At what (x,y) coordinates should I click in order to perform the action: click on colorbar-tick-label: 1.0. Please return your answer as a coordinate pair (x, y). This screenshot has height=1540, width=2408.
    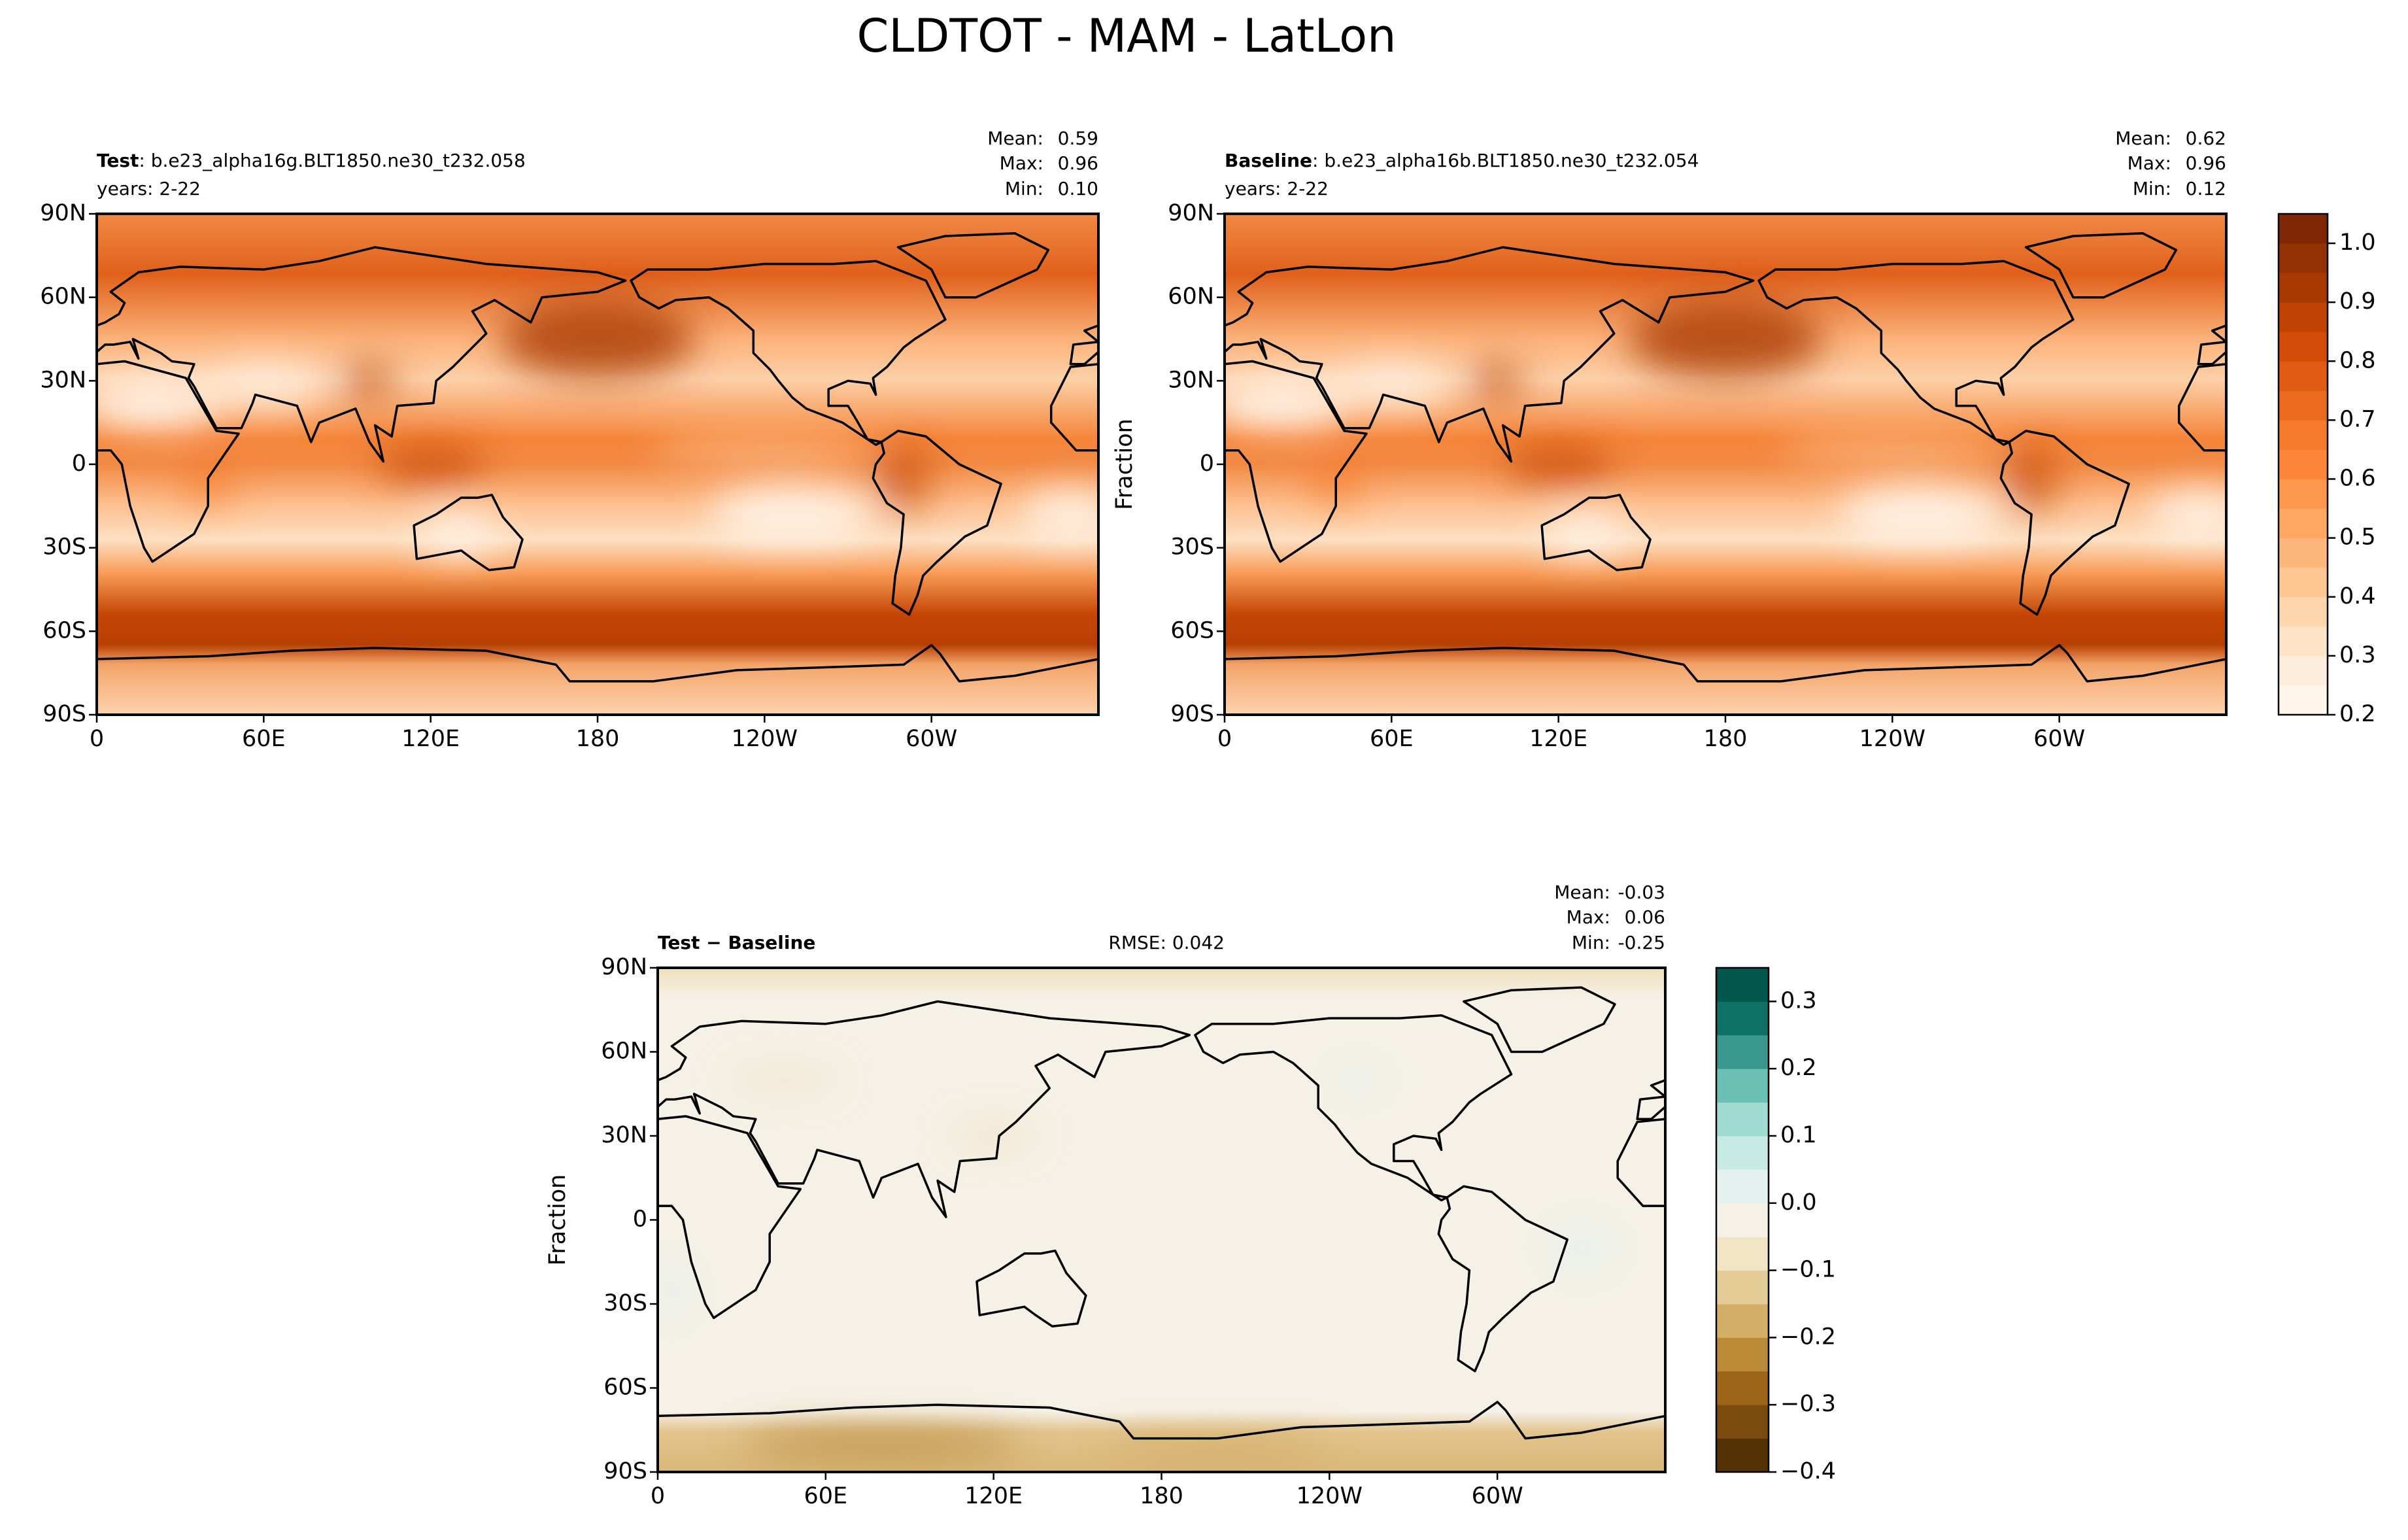
    Looking at the image, I should click on (2357, 243).